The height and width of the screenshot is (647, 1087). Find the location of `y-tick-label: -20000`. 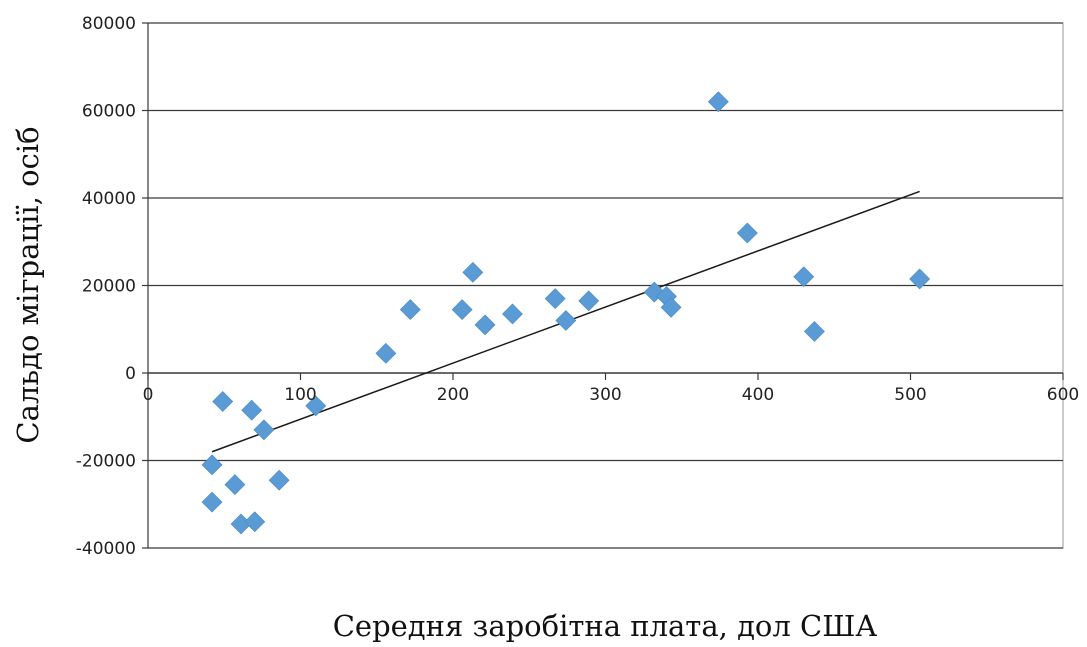

y-tick-label: -20000 is located at coordinates (106, 462).